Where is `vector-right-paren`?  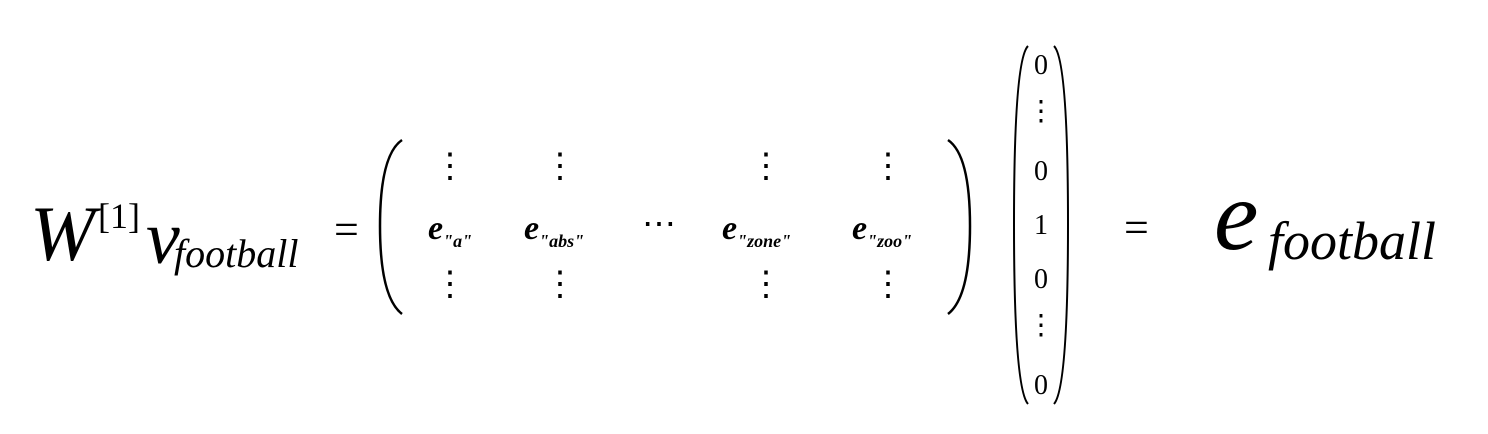 vector-right-paren is located at coordinates (1061, 225).